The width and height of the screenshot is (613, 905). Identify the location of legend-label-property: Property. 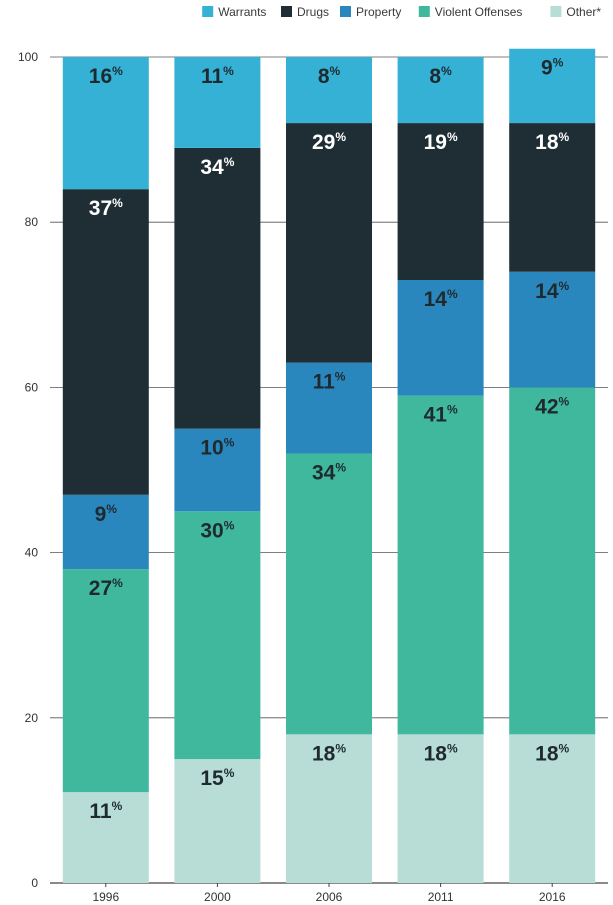
(378, 12).